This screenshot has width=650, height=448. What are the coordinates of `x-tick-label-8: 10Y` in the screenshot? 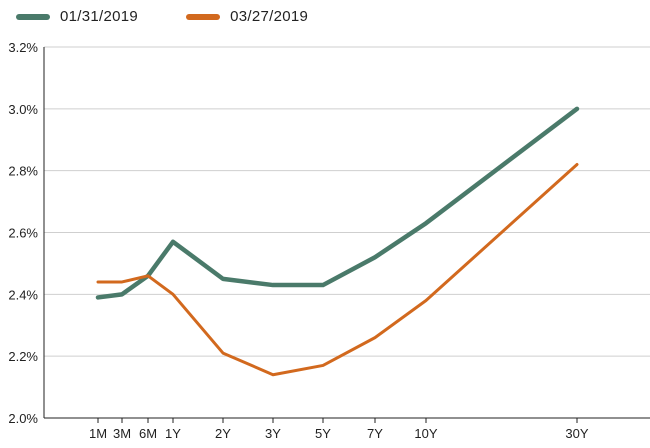 It's located at (425, 433).